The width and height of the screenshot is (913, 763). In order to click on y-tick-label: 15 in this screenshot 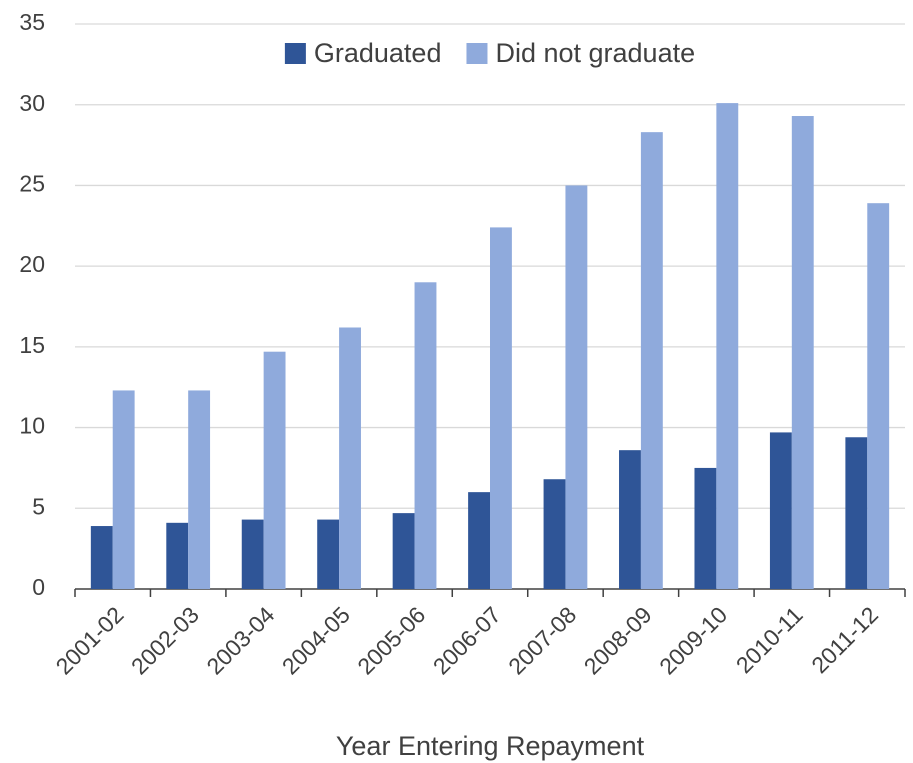, I will do `click(32, 345)`.